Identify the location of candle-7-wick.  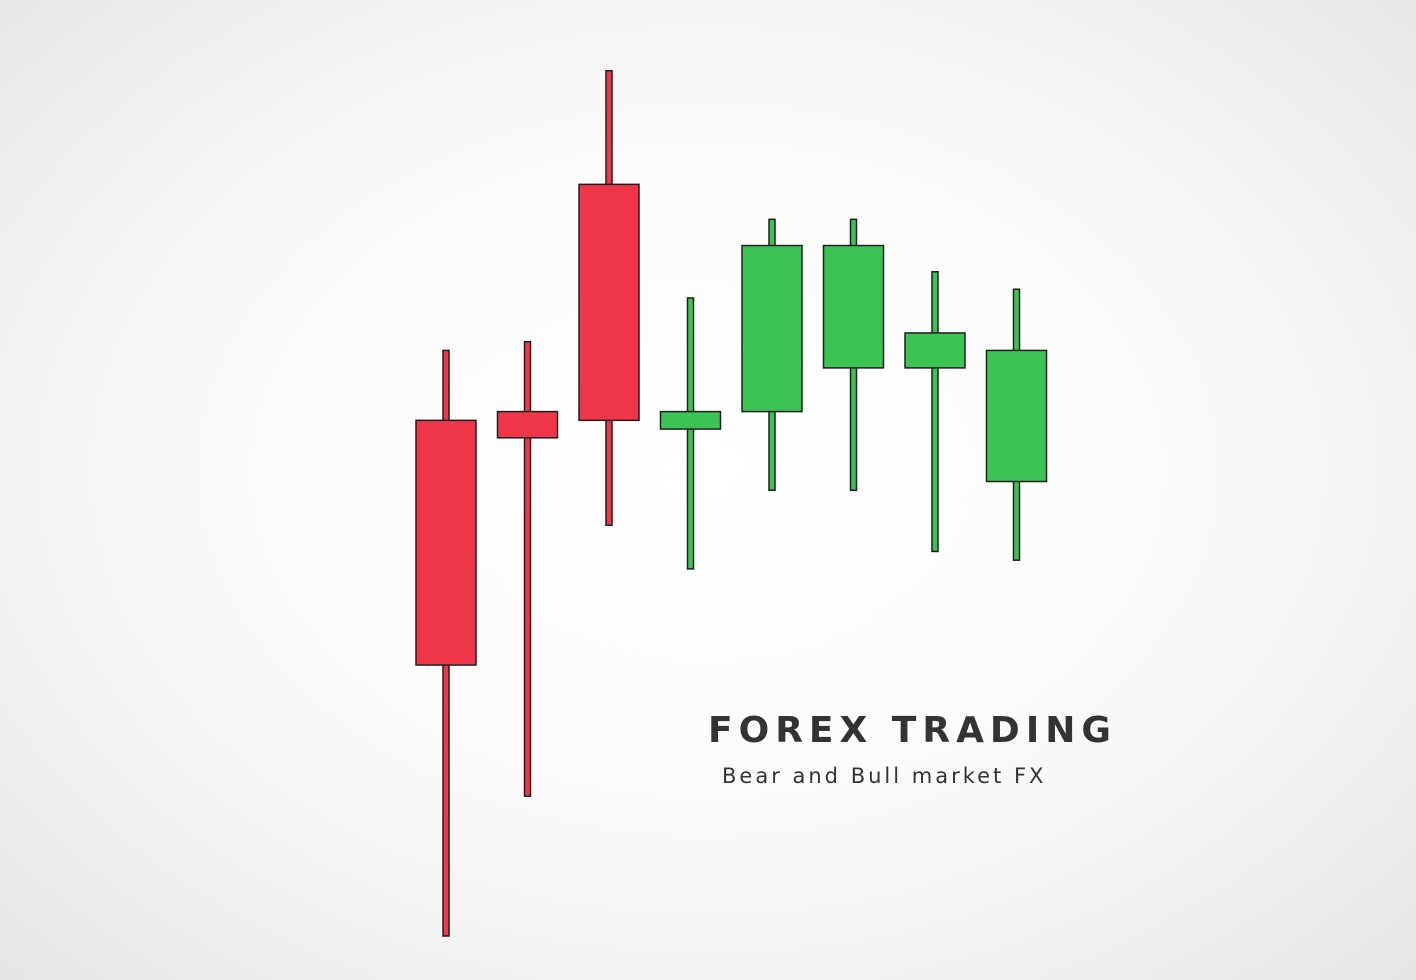
(935, 412).